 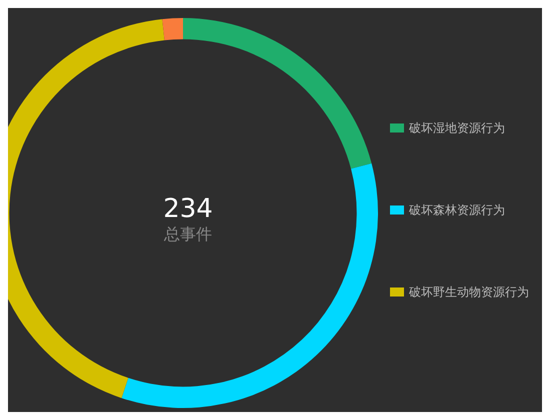 I want to click on legend-label: 破坏湿地资源行为, so click(x=456, y=128).